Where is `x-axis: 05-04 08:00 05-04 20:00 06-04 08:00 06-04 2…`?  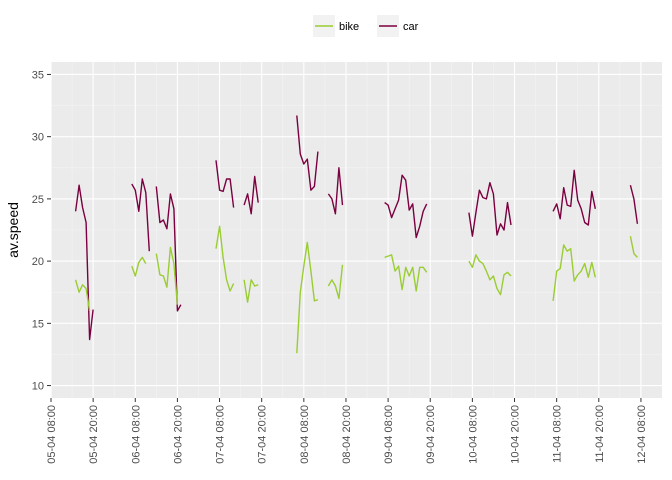
x-axis: 05-04 08:00 05-04 20:00 06-04 08:00 06-04 2… is located at coordinates (347, 431).